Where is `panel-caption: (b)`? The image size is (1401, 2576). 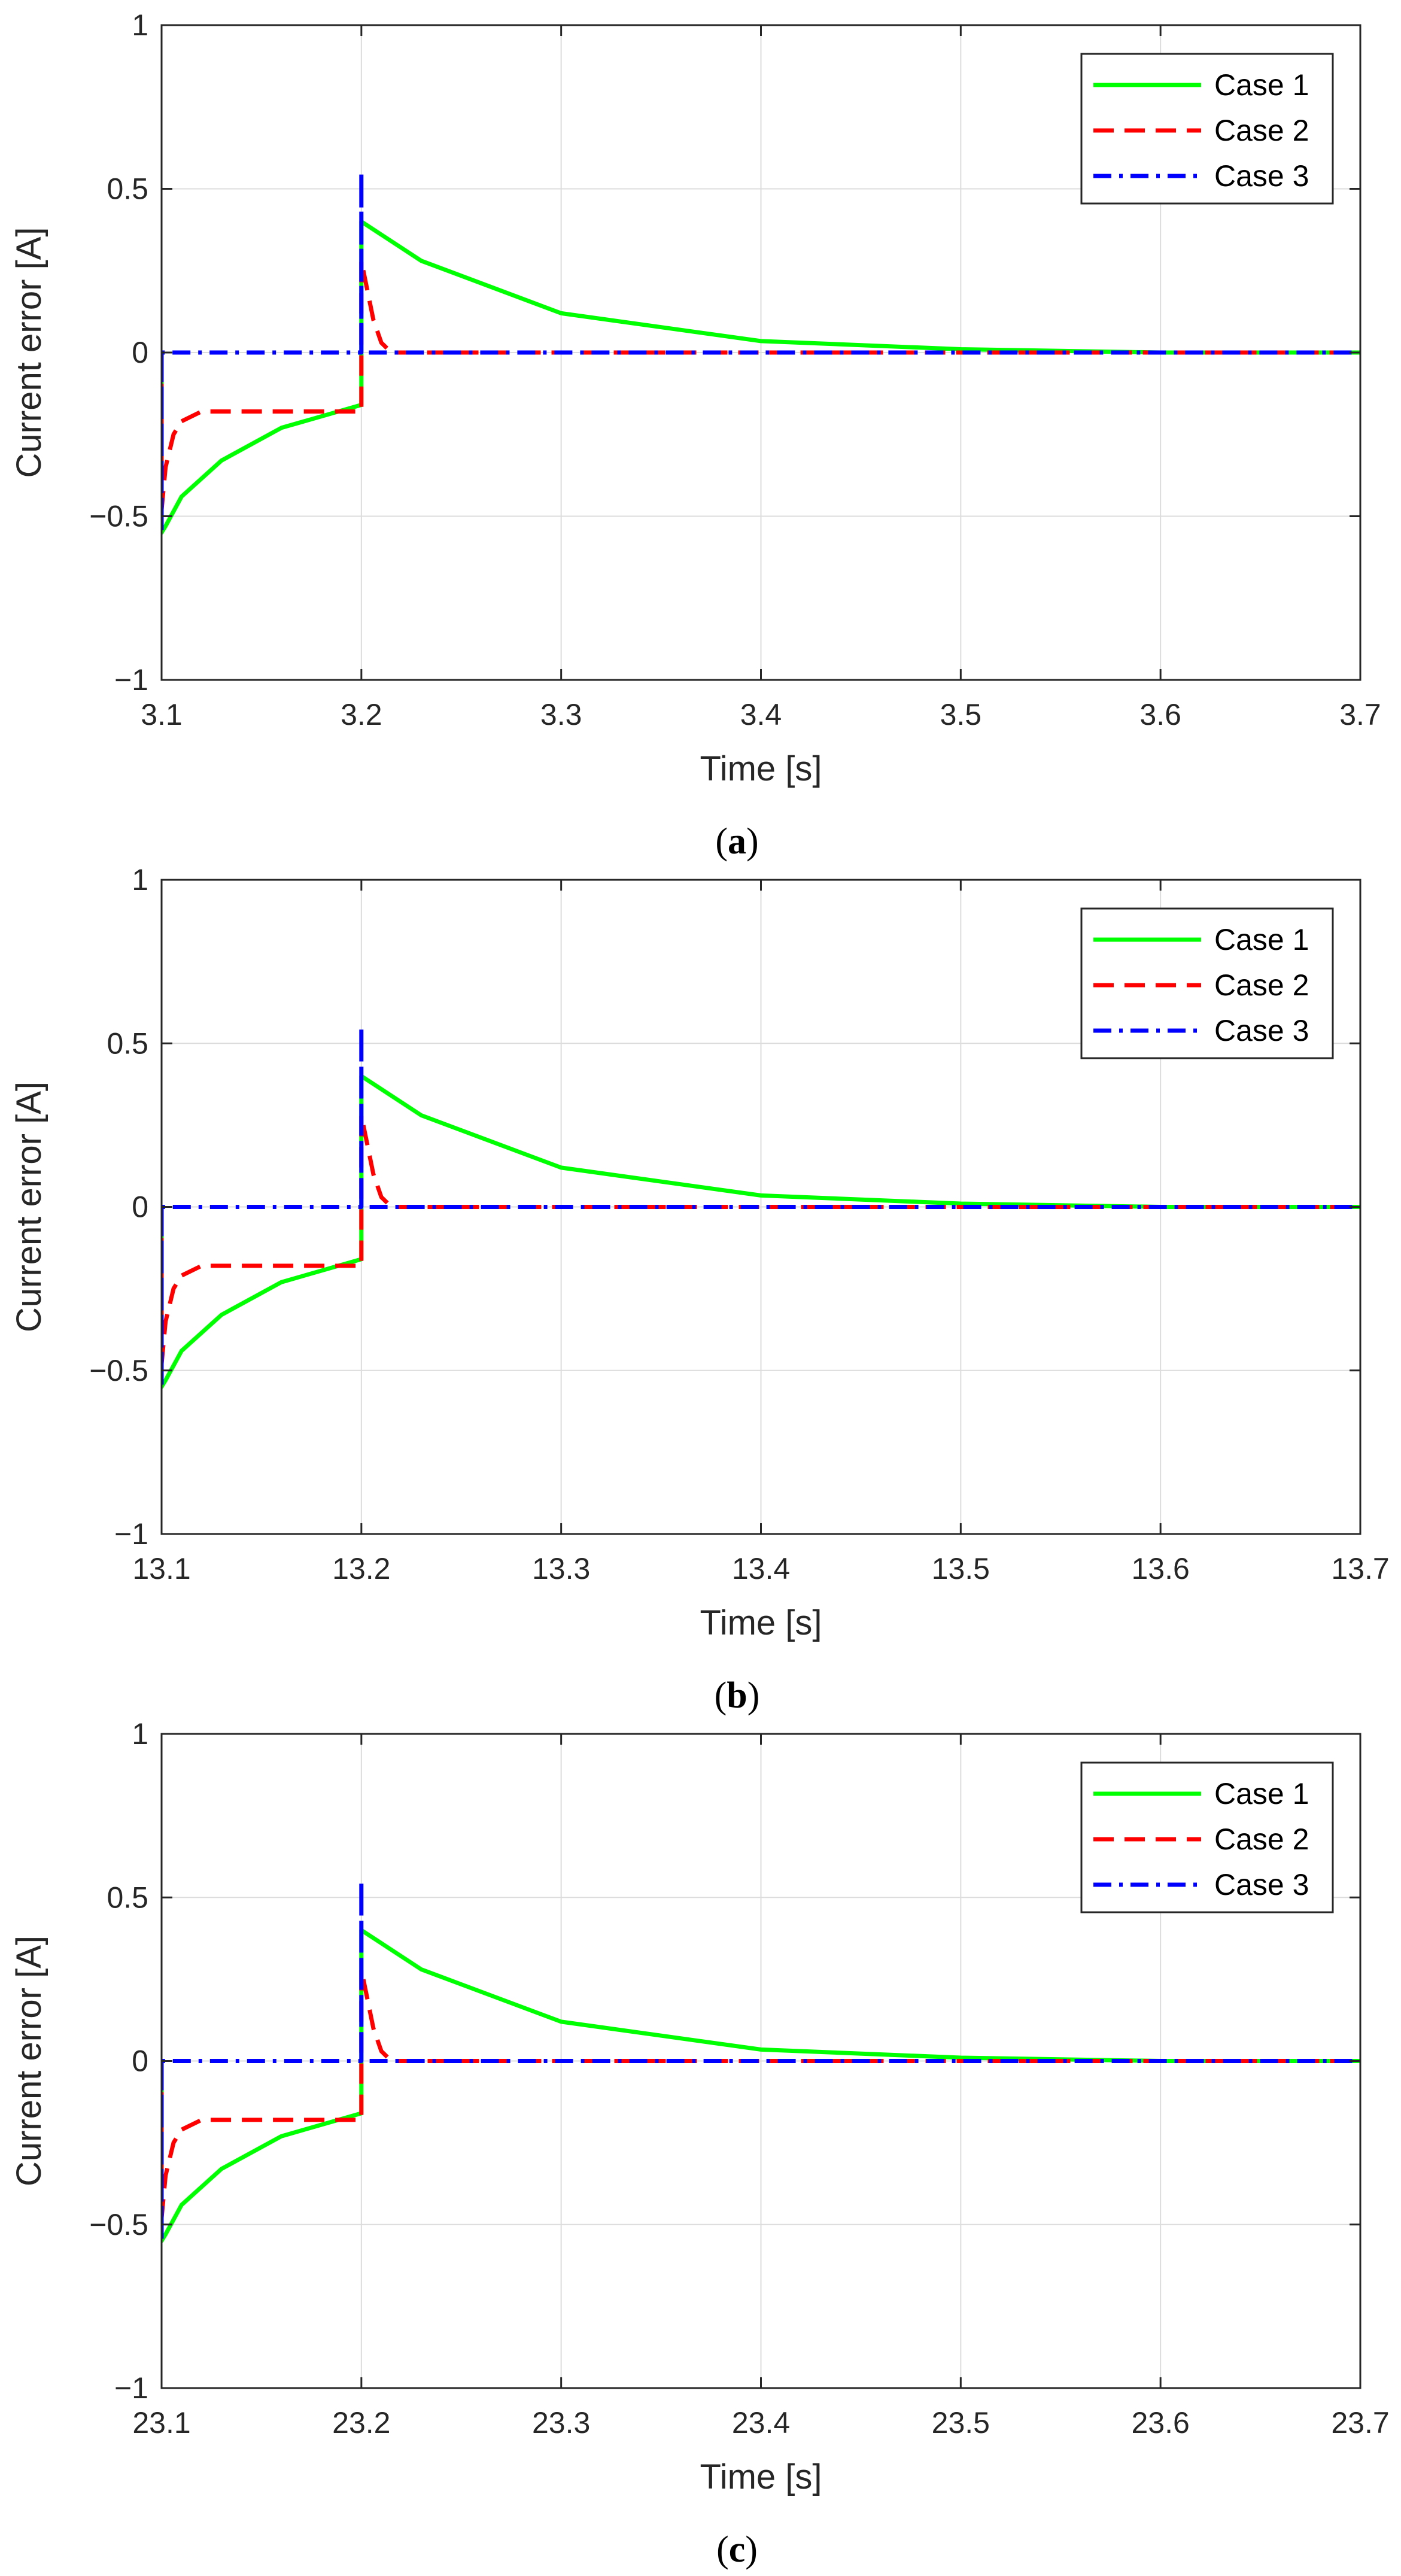 panel-caption: (b) is located at coordinates (737, 1695).